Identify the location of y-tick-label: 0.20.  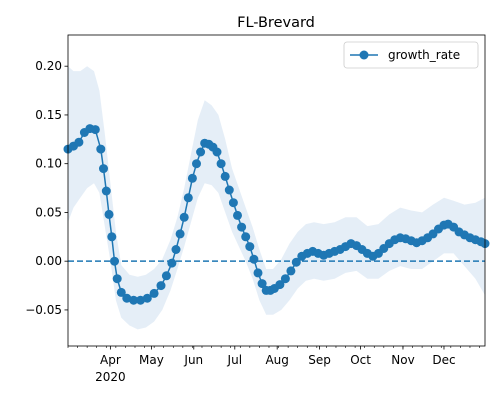
(48, 66).